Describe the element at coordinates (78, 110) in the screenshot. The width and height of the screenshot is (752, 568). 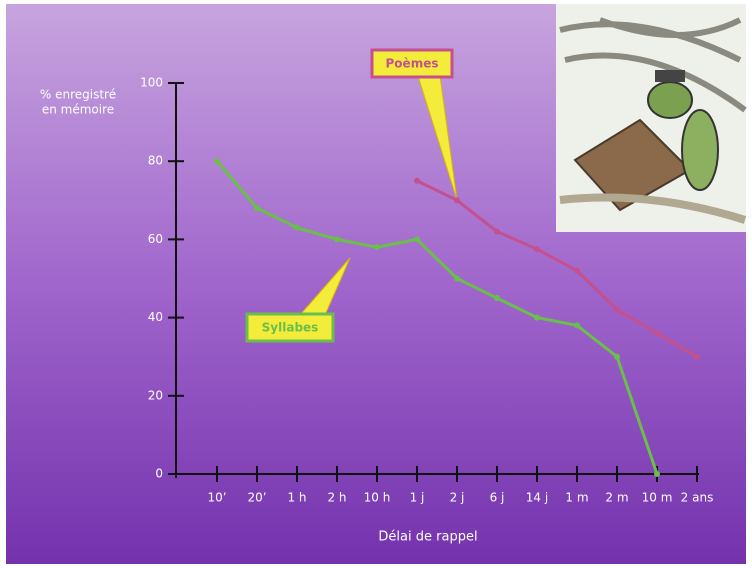
I see `y-axis-label: en mémoire` at that location.